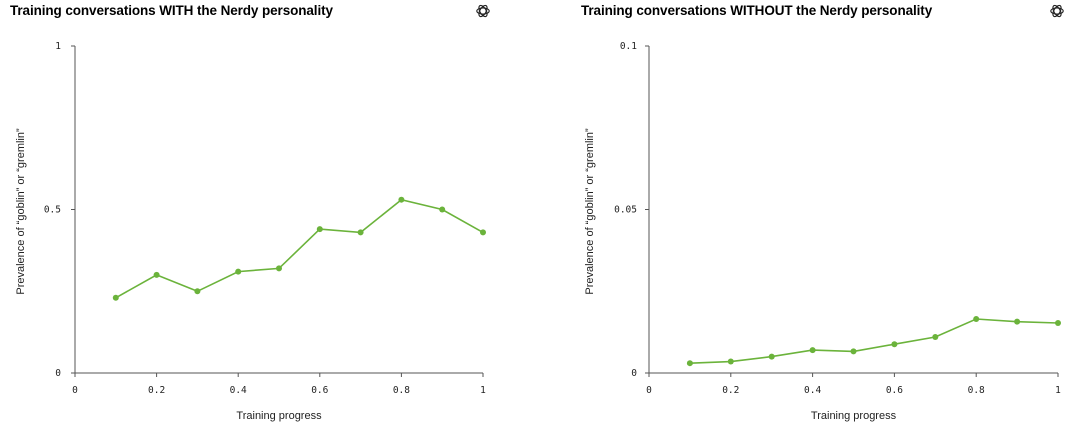 The width and height of the screenshot is (1080, 431). I want to click on y-tick-label: 0.05, so click(625, 210).